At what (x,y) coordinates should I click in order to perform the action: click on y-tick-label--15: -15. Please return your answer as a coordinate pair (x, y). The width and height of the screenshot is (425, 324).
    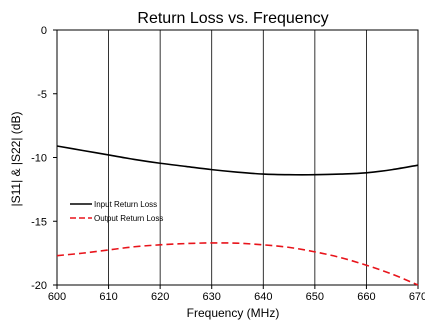
    Looking at the image, I should click on (39, 222).